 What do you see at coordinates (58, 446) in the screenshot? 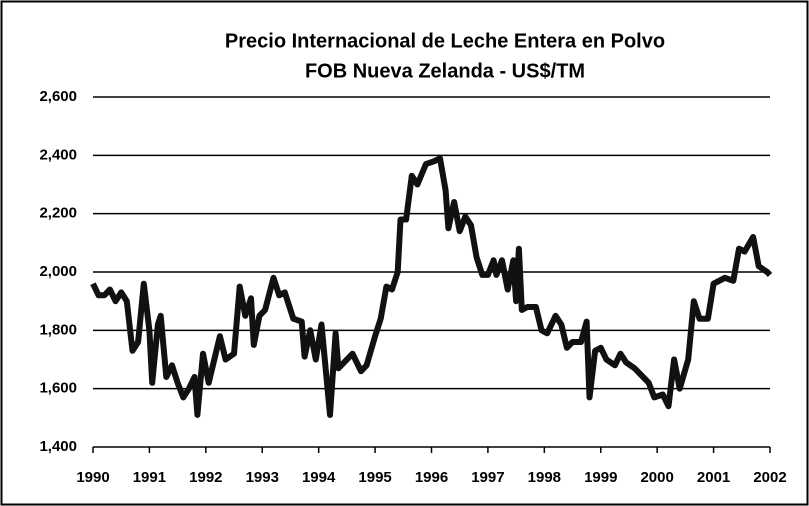
I see `y-tick-label: 1,400` at bounding box center [58, 446].